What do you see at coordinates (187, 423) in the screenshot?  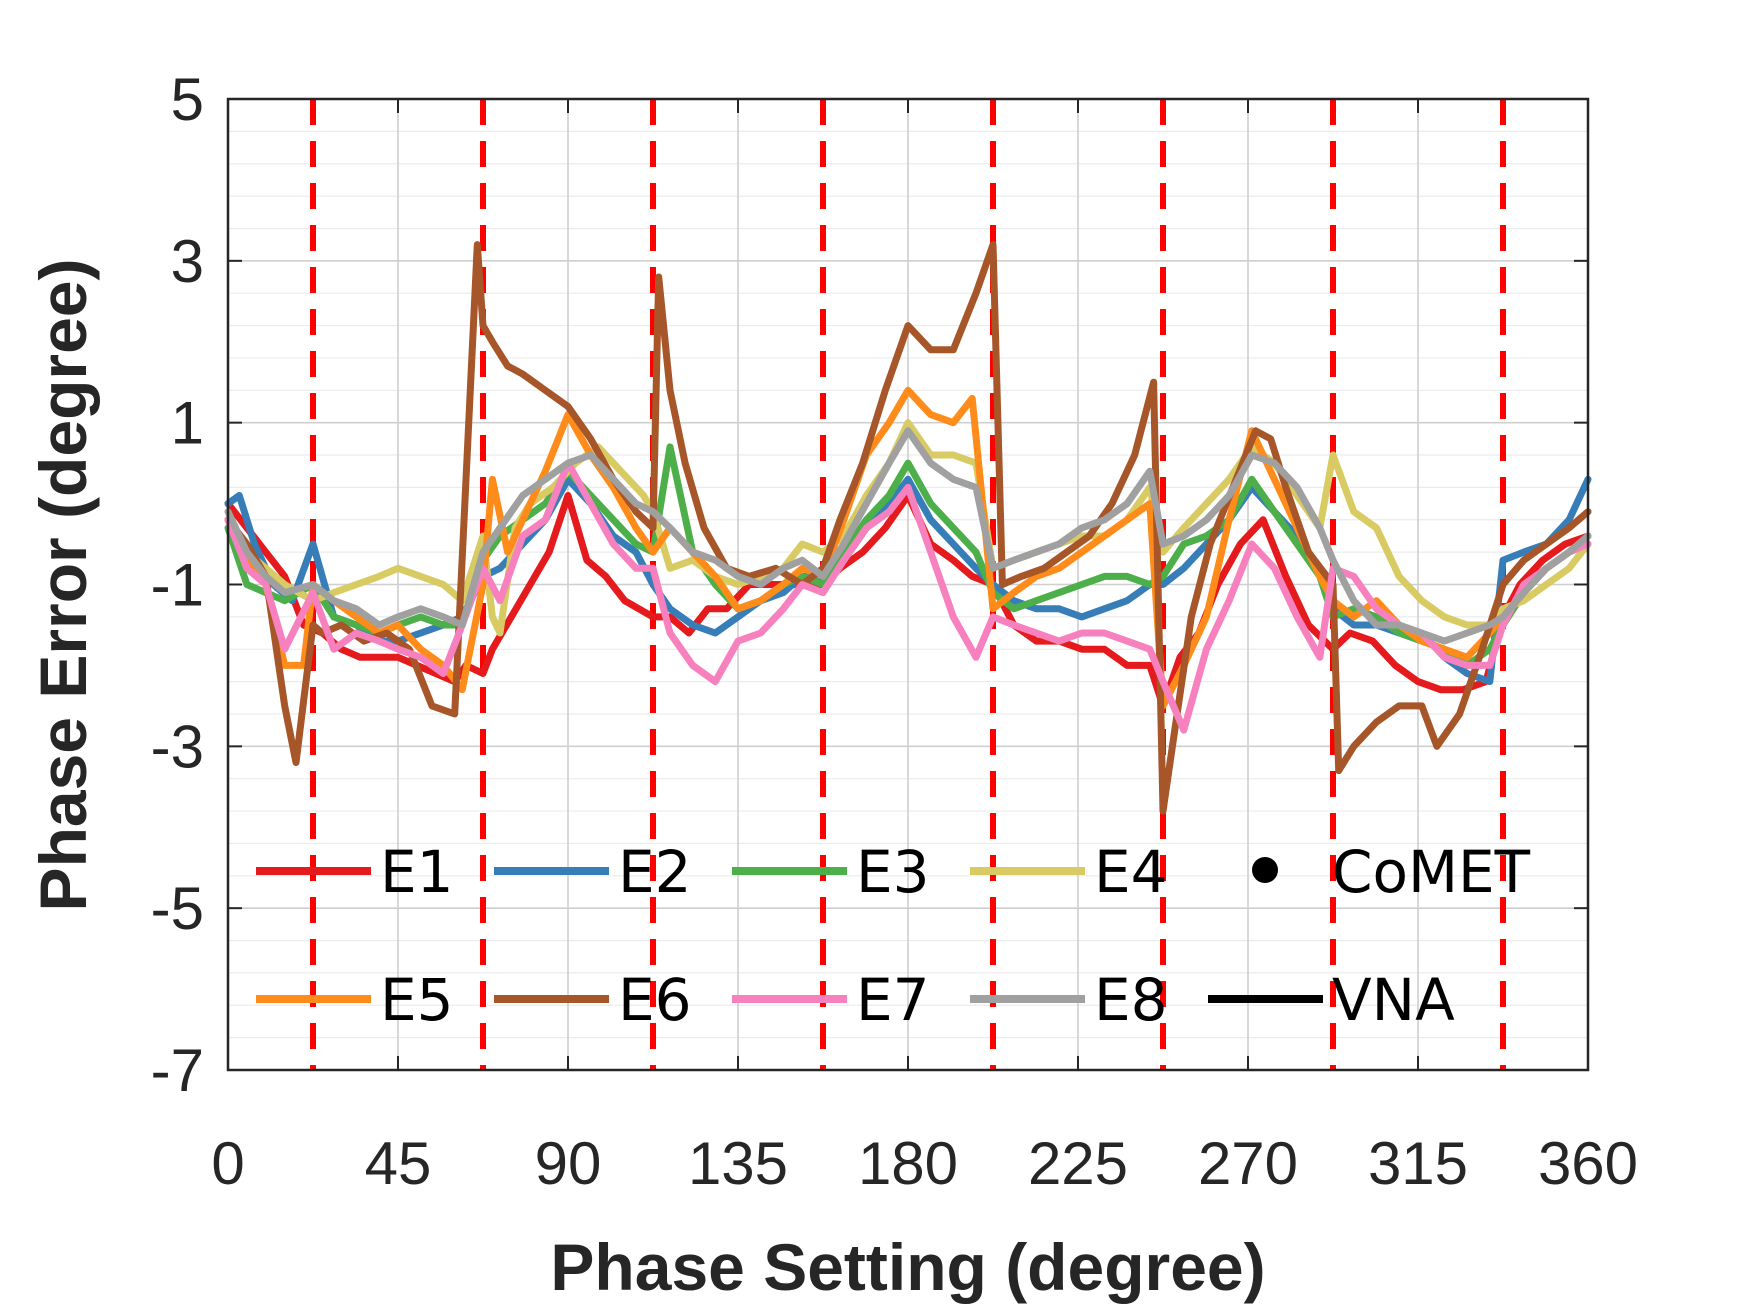 I see `y-tick-label: 1` at bounding box center [187, 423].